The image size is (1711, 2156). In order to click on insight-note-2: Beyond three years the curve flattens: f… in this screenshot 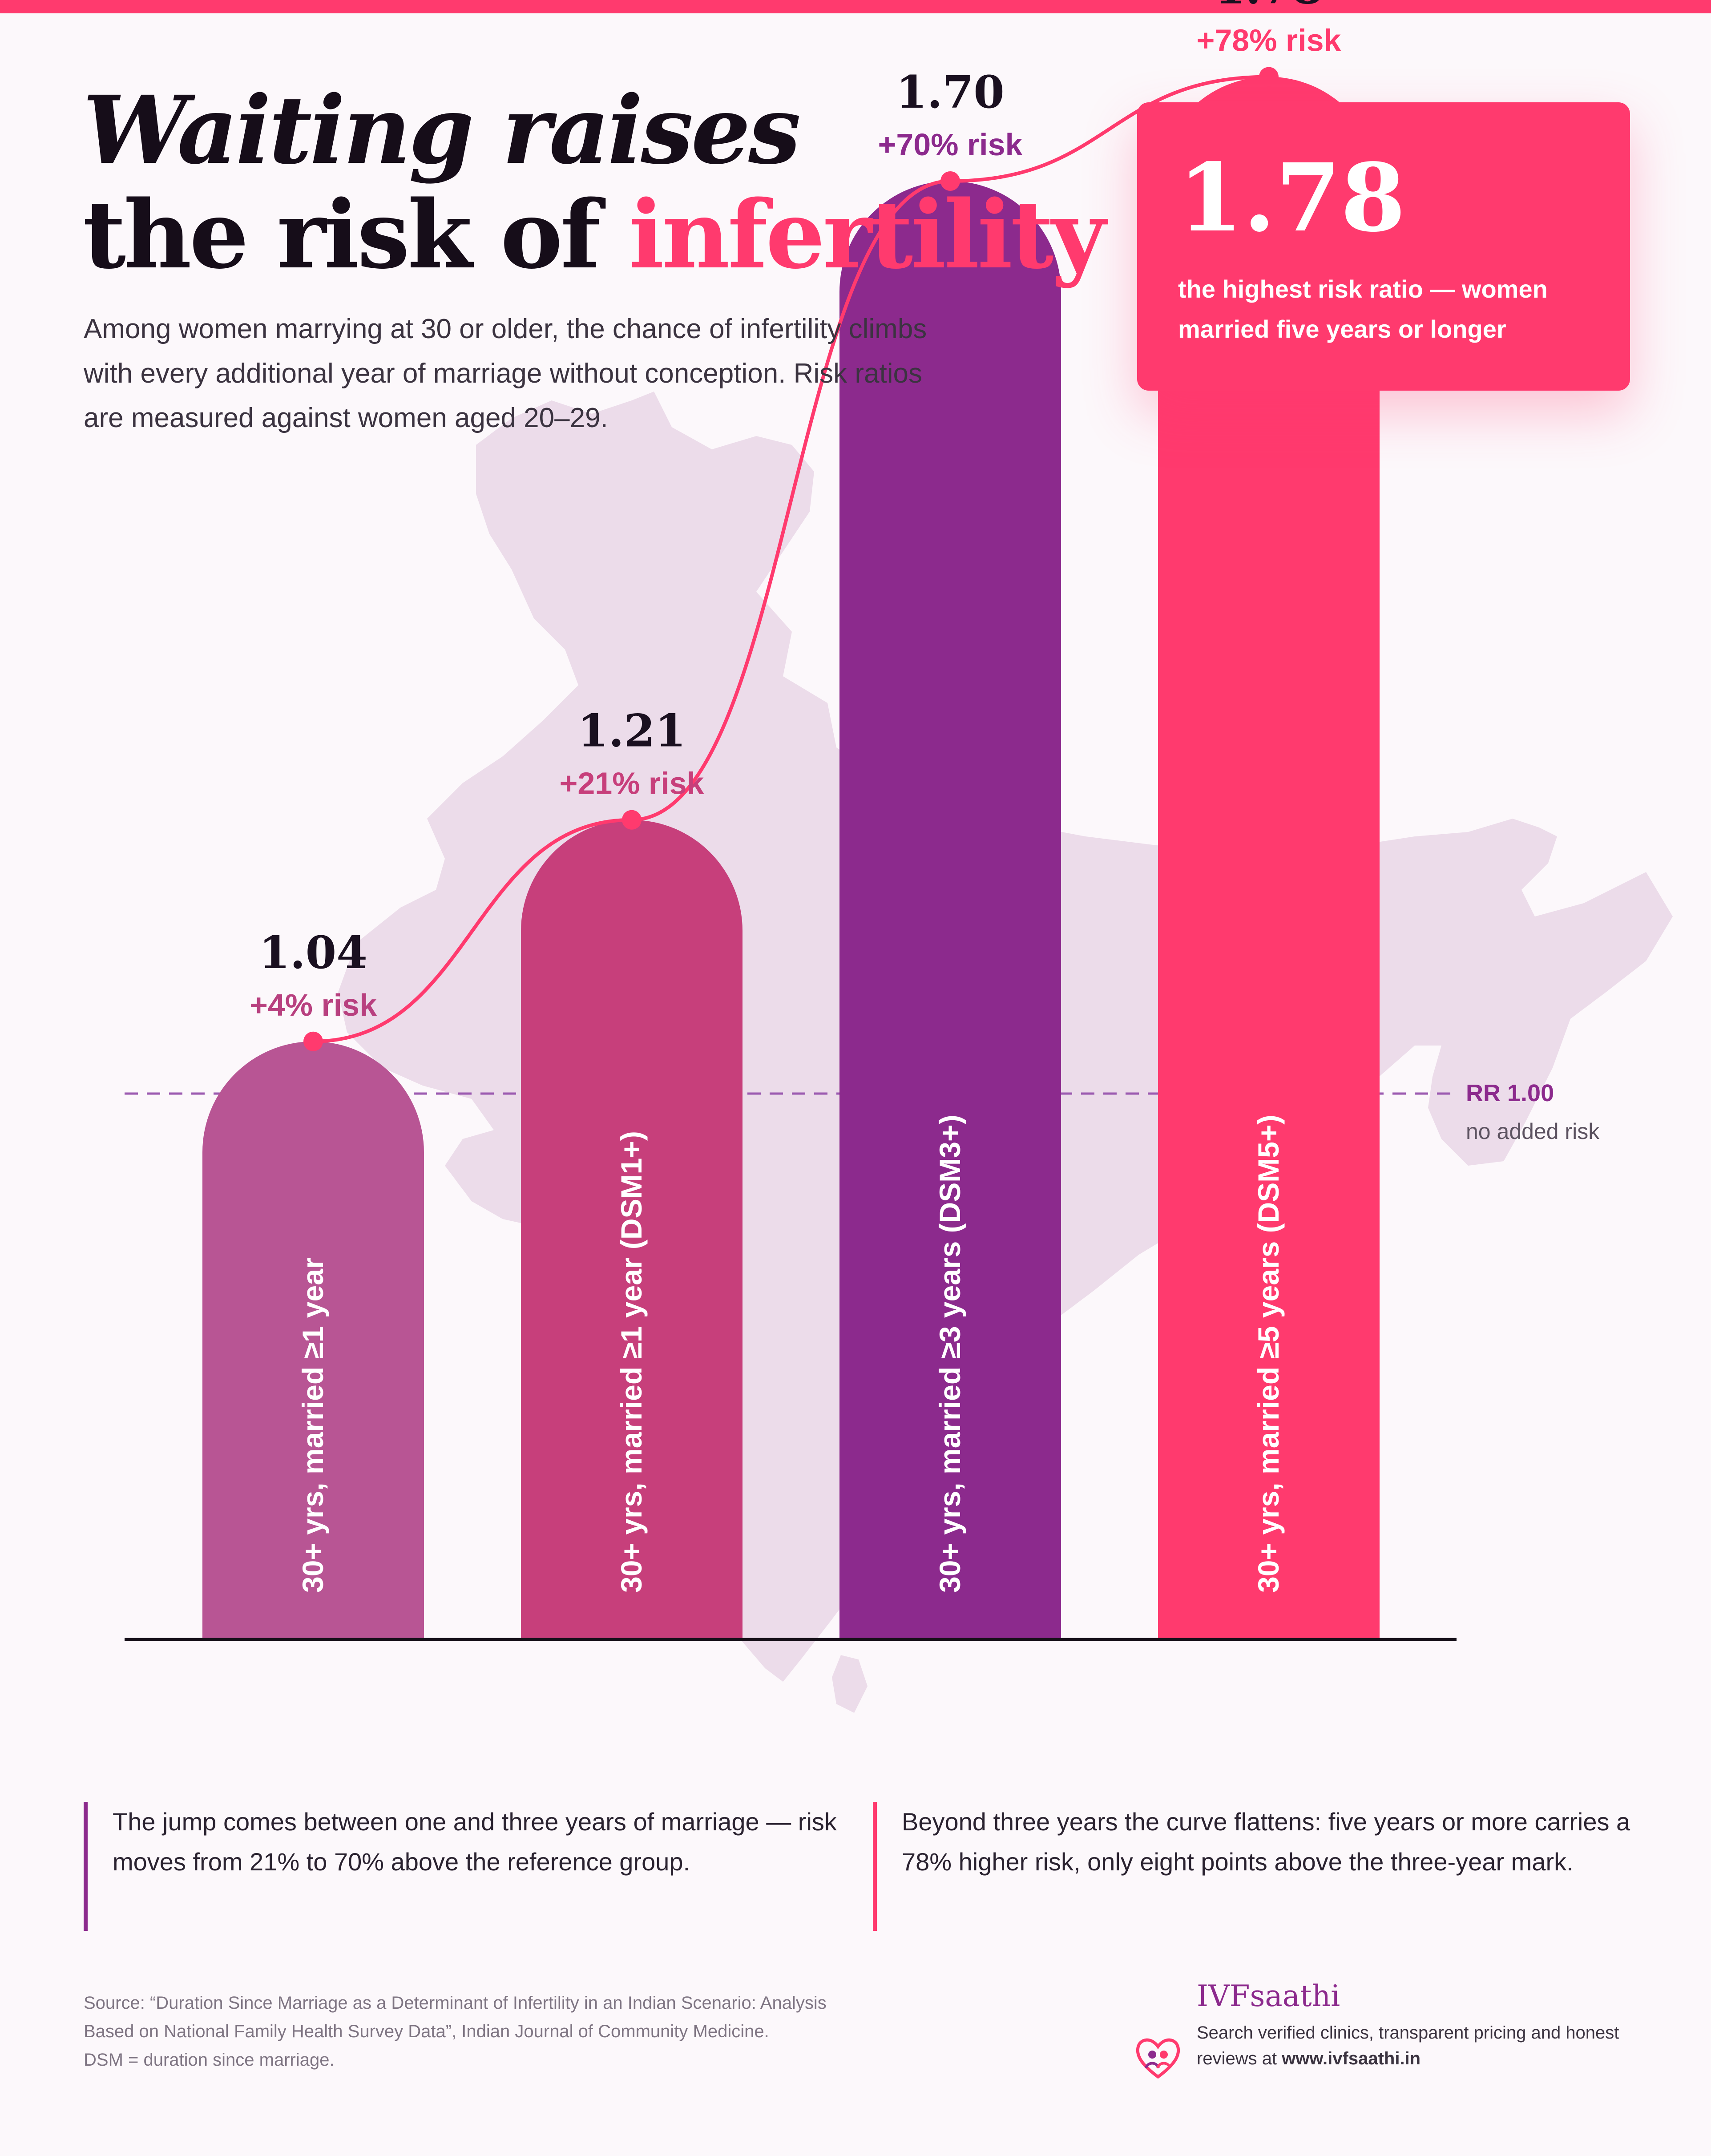, I will do `click(1252, 1866)`.